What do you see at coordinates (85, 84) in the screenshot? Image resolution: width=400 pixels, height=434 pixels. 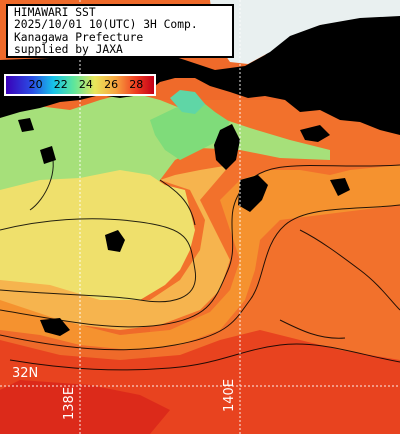 I see `colorbar-tick: 24` at bounding box center [85, 84].